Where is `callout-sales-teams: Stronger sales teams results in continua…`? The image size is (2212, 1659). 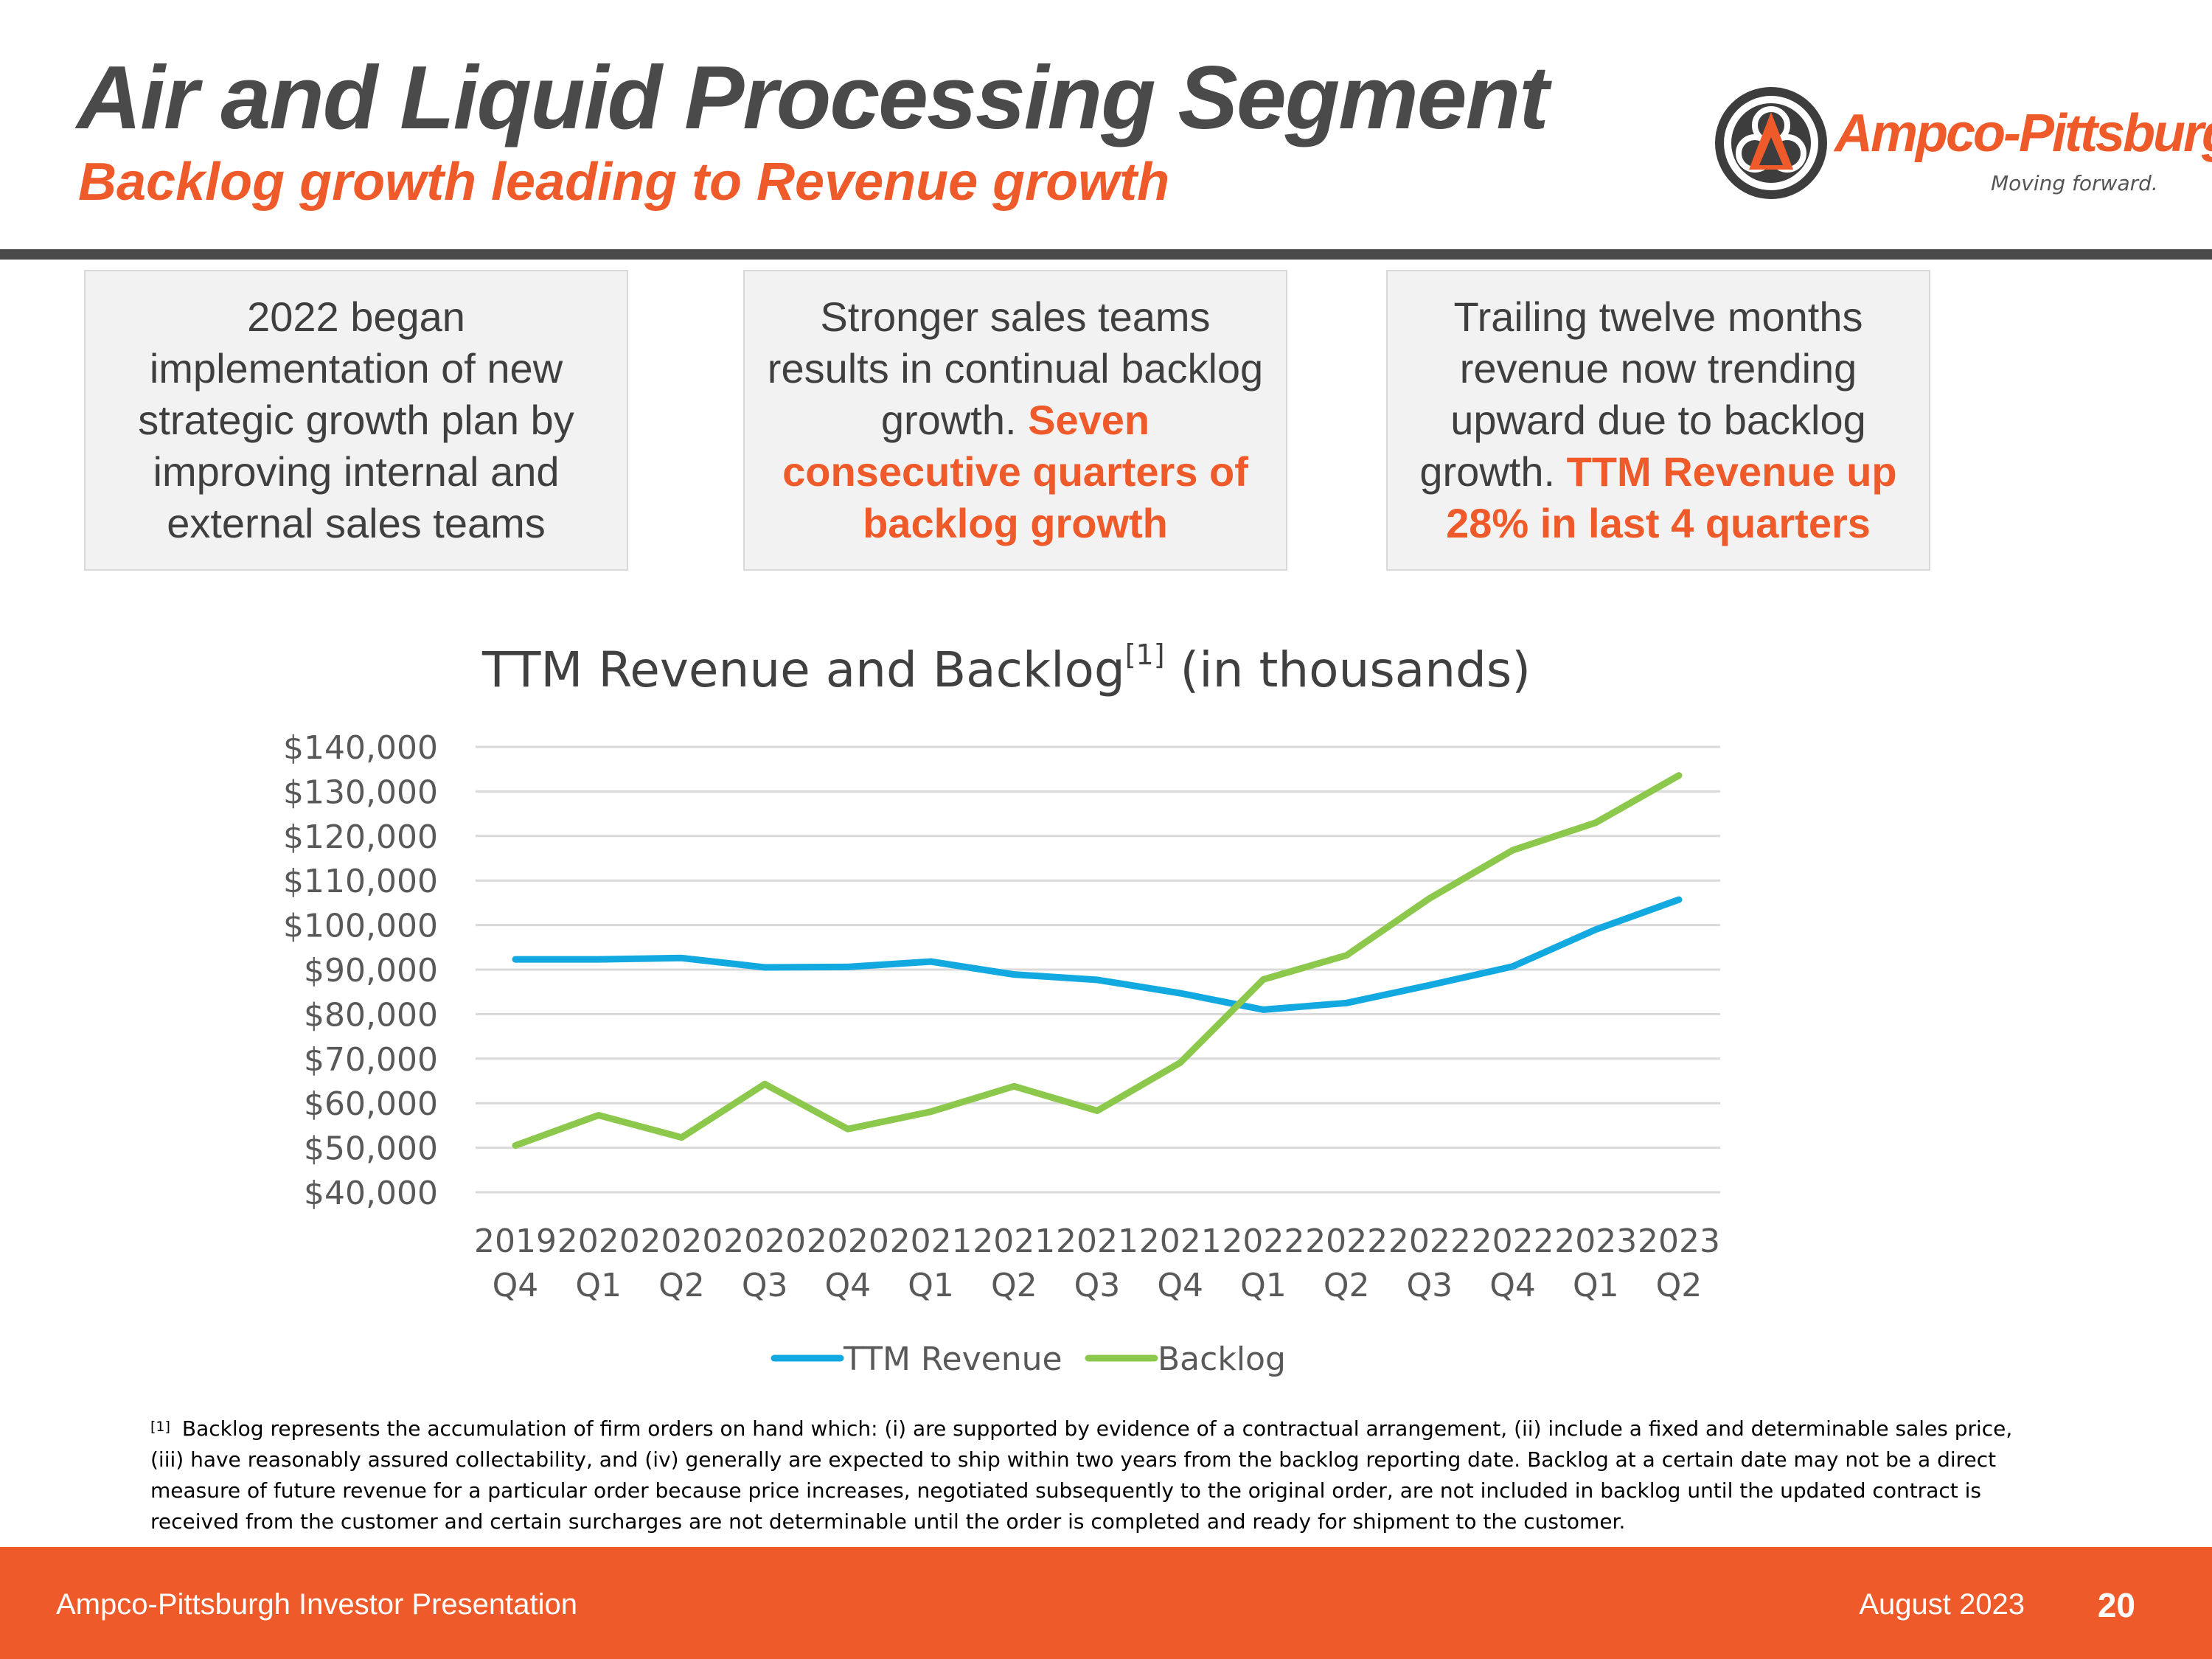
callout-sales-teams: Stronger sales teams results in continua… is located at coordinates (1015, 420).